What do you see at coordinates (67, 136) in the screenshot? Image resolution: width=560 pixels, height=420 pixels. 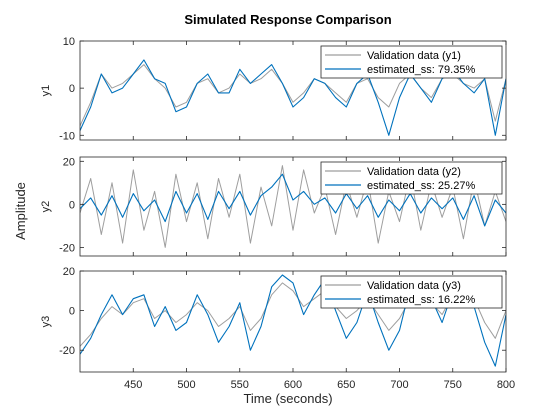 I see `y-tick-label: -10` at bounding box center [67, 136].